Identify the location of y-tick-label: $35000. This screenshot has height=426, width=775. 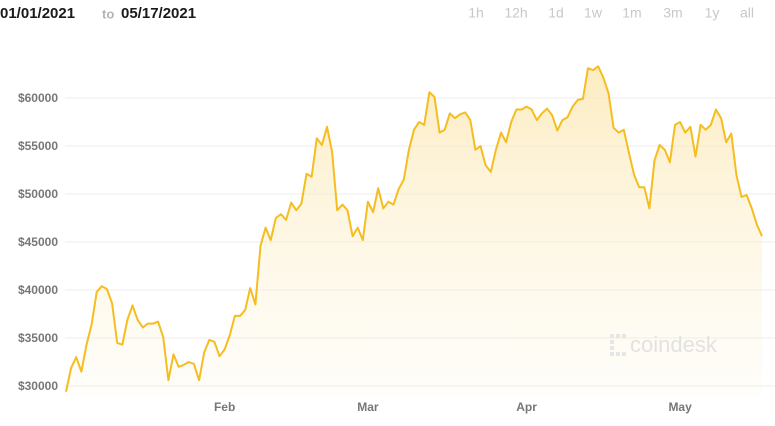
(38, 338).